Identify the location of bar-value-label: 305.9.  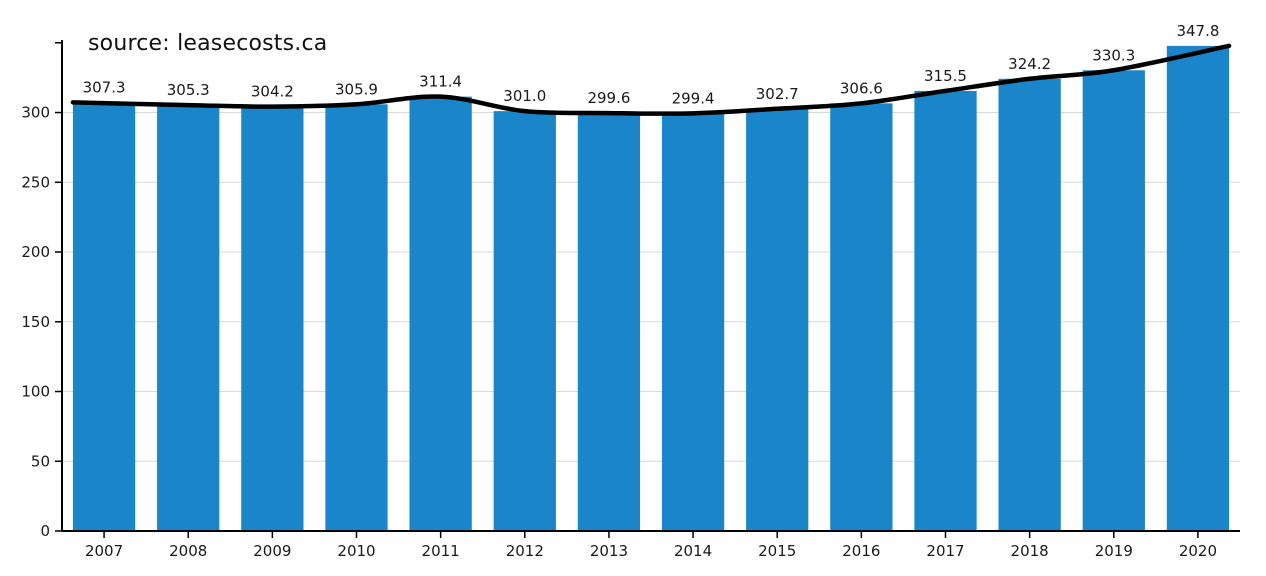
(356, 89).